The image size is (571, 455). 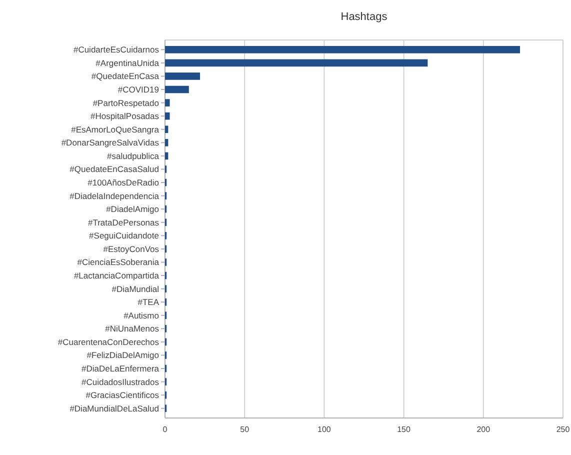 What do you see at coordinates (118, 262) in the screenshot?
I see `y-tick-label: #CienciaEsSoberania` at bounding box center [118, 262].